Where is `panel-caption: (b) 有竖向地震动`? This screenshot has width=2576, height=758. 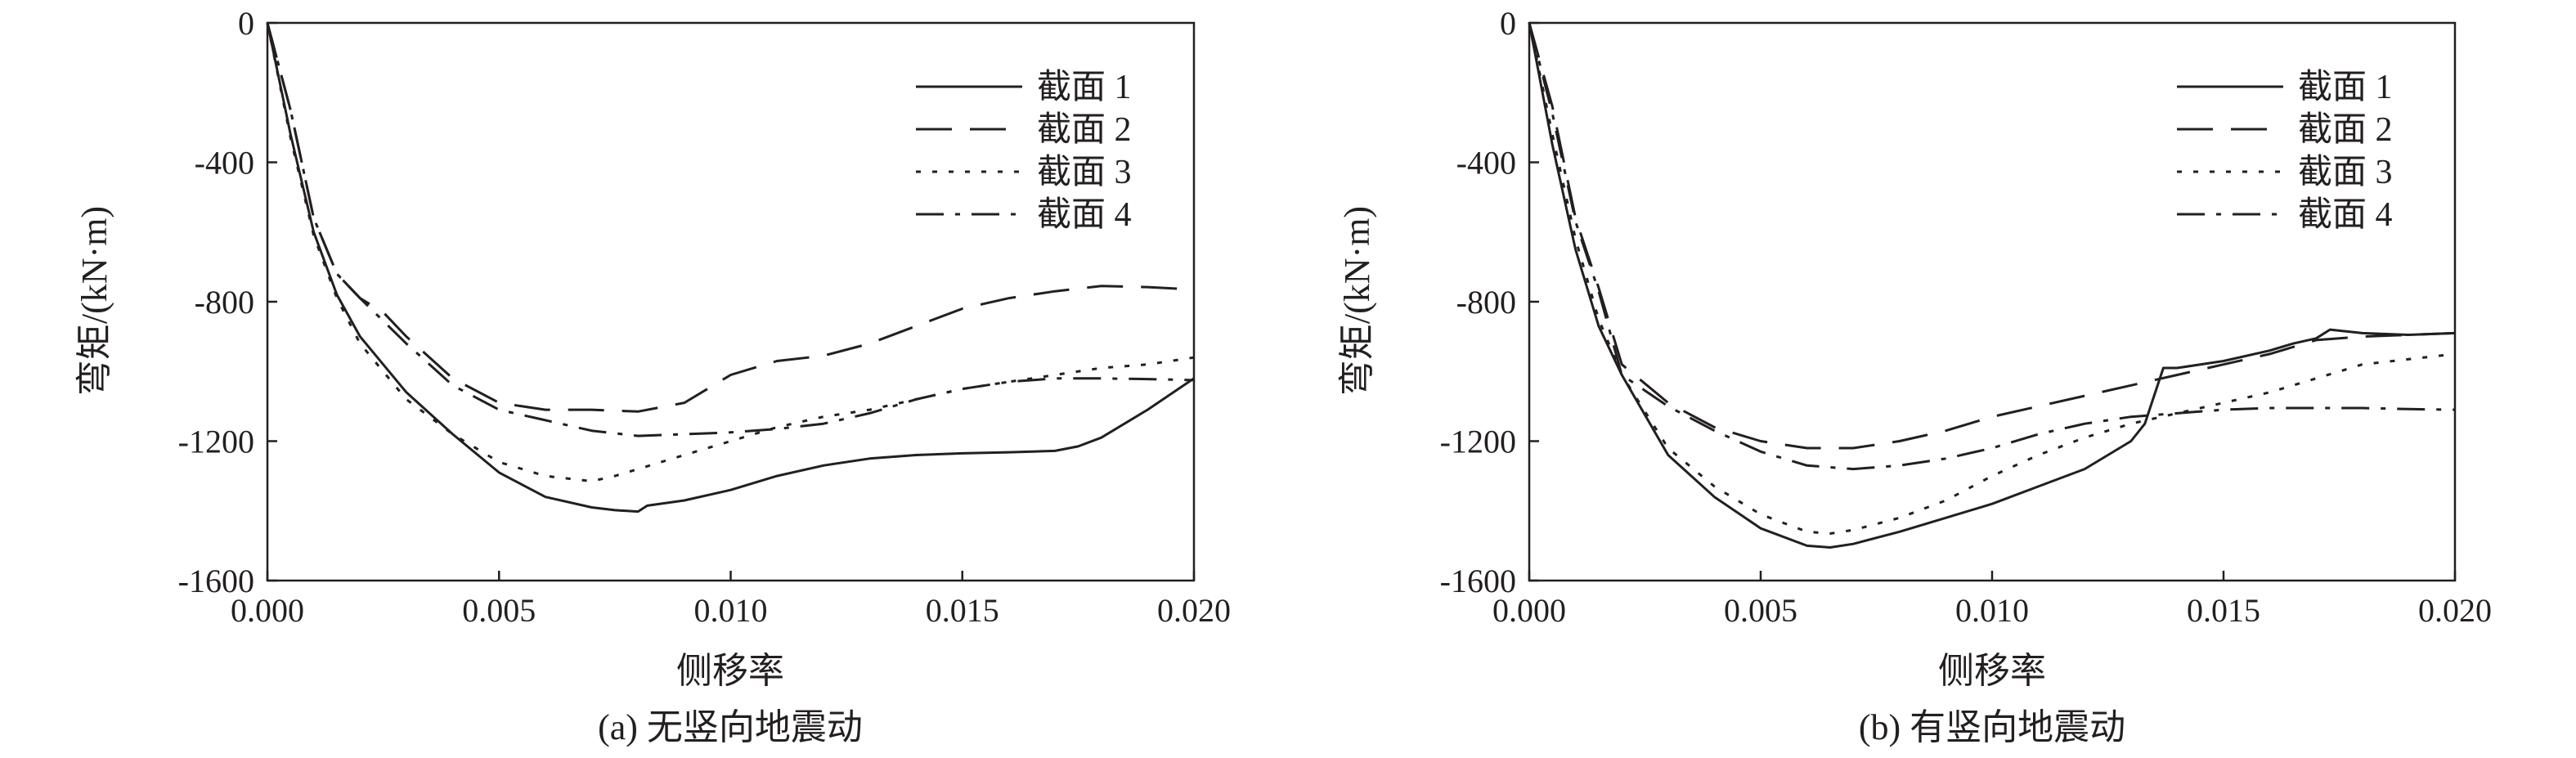 panel-caption: (b) 有竖向地震动 is located at coordinates (1992, 727).